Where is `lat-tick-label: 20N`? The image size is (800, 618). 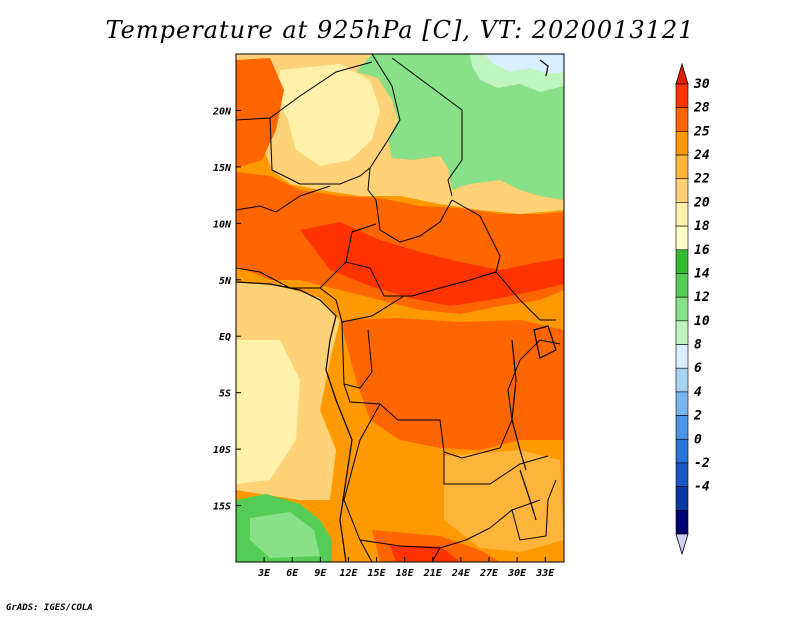 lat-tick-label: 20N is located at coordinates (222, 111).